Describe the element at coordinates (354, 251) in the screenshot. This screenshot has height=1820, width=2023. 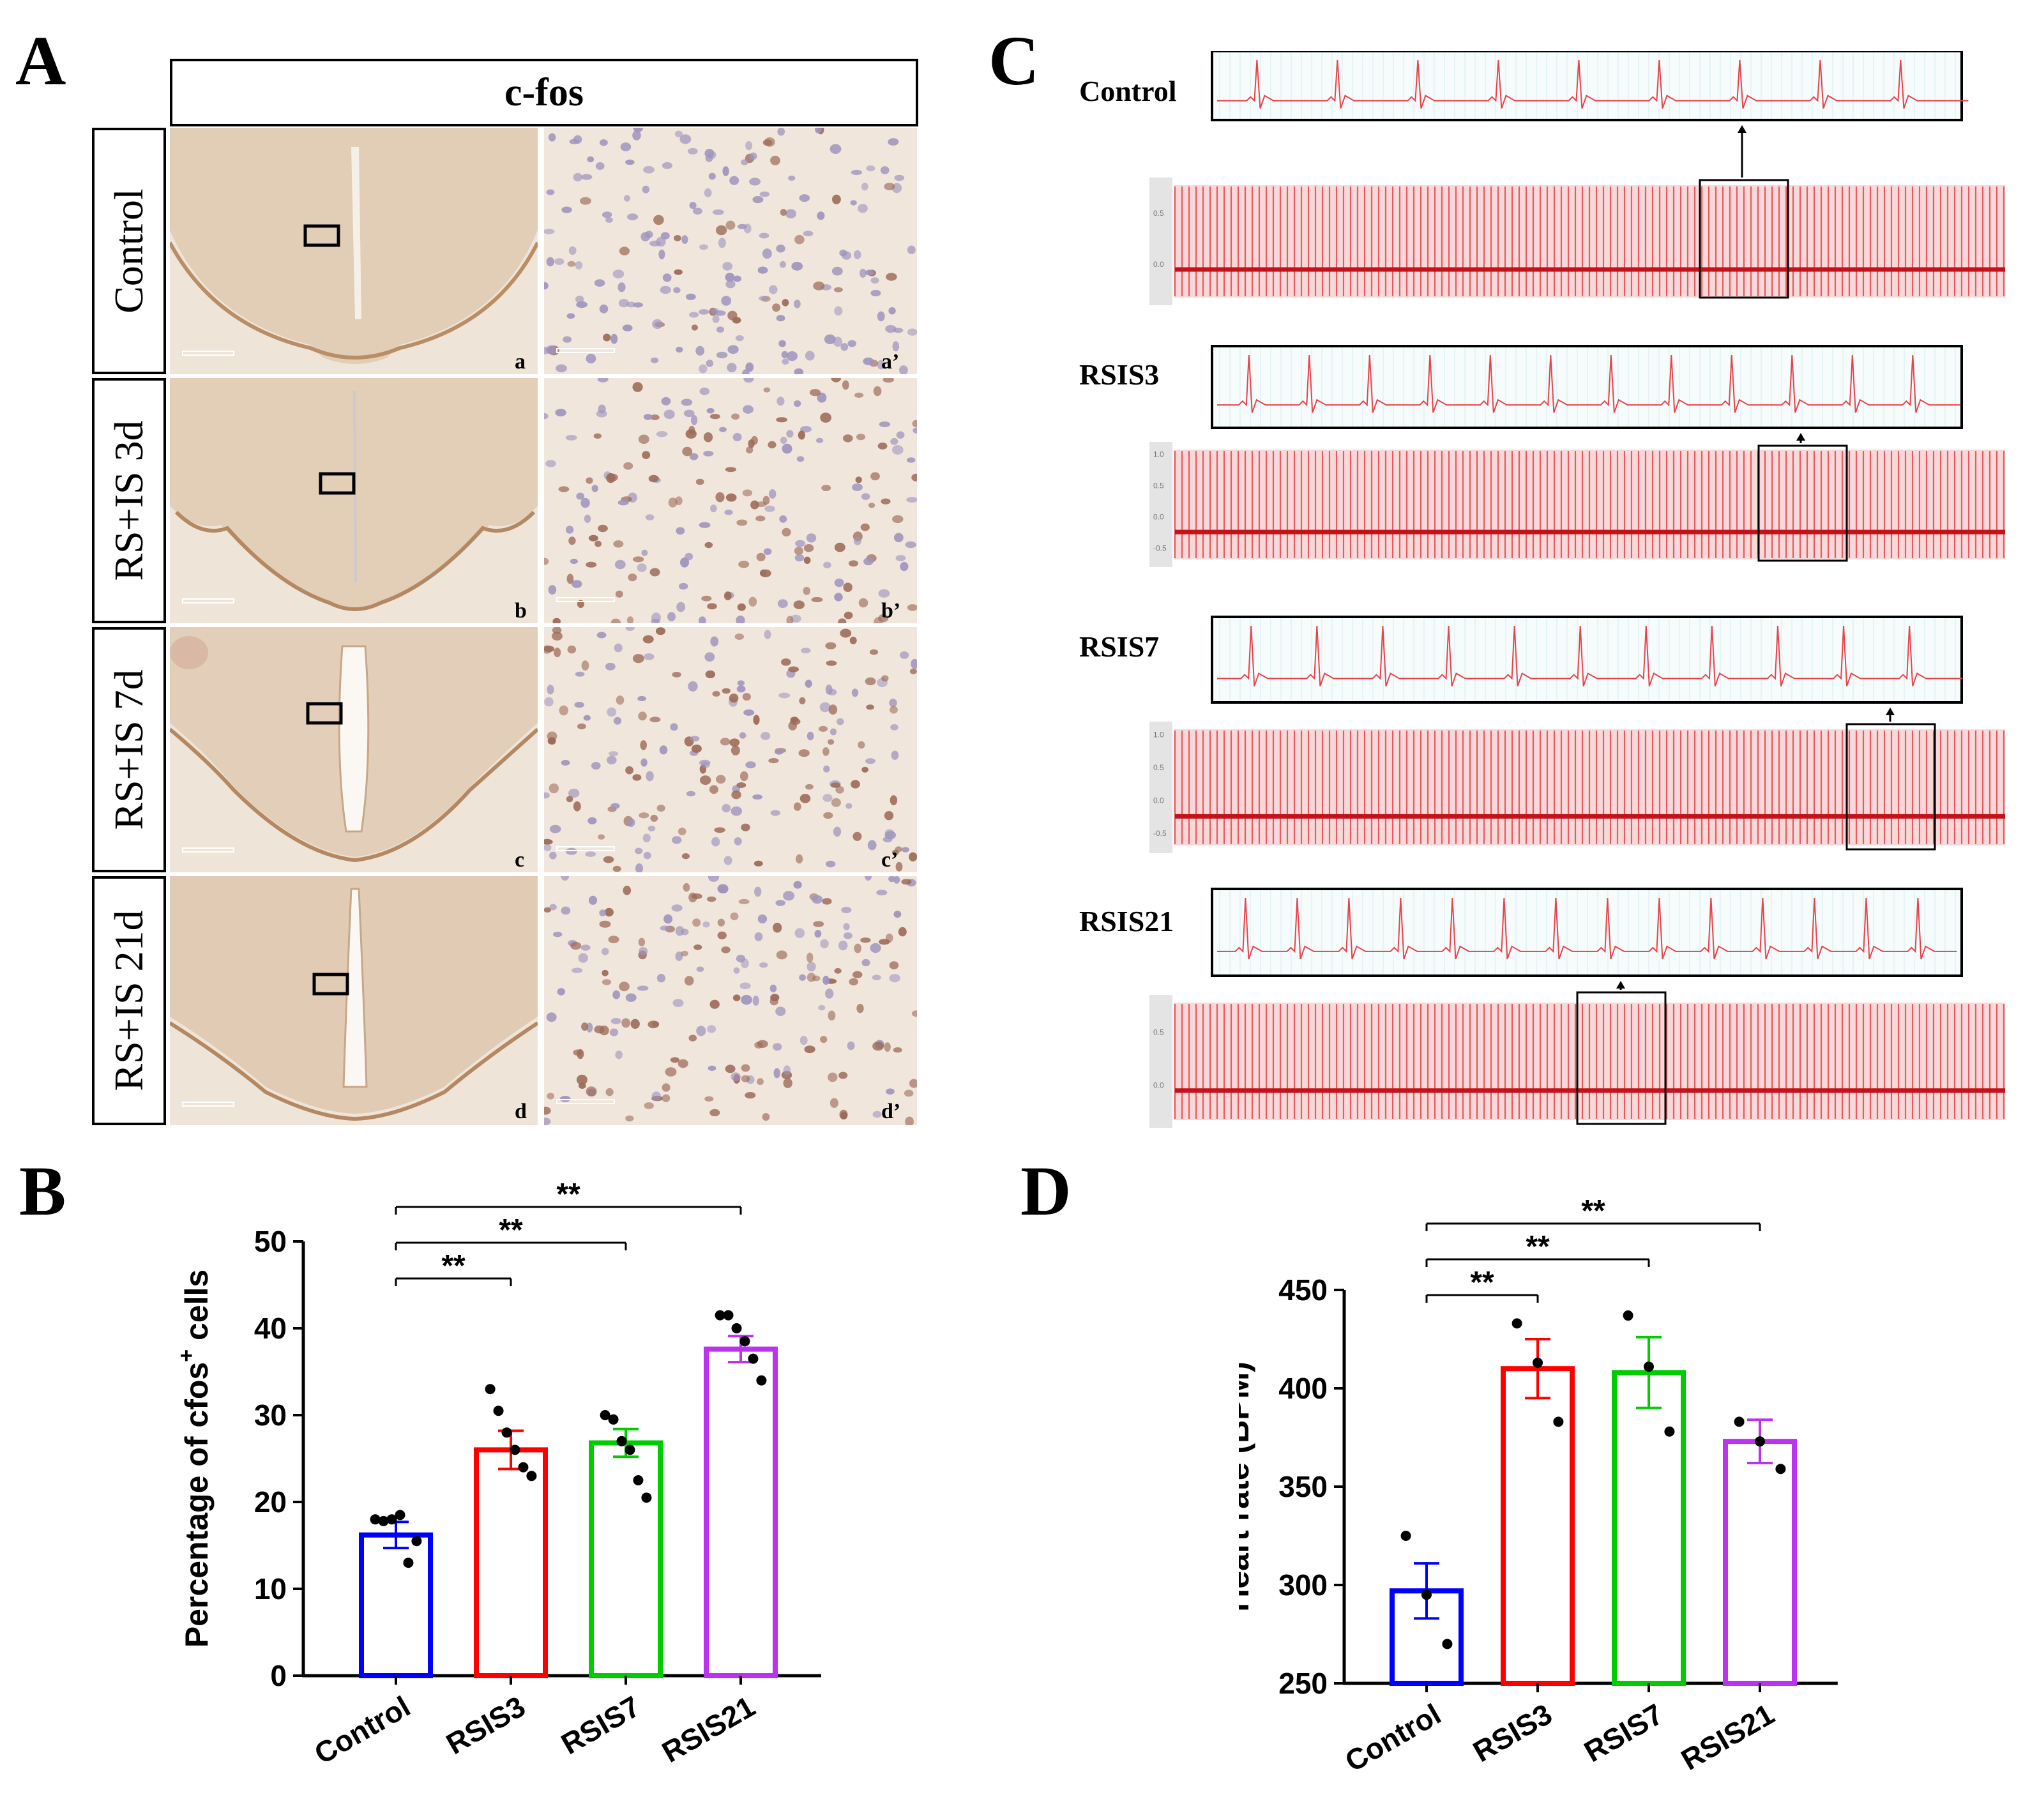
I see `tissue-overview-a` at that location.